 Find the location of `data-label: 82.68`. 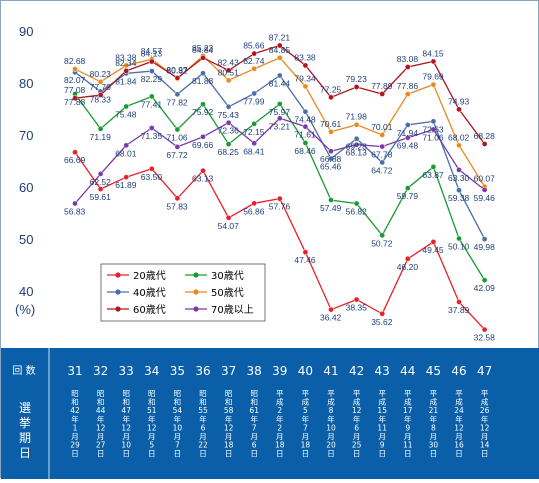

data-label: 82.68 is located at coordinates (75, 61).